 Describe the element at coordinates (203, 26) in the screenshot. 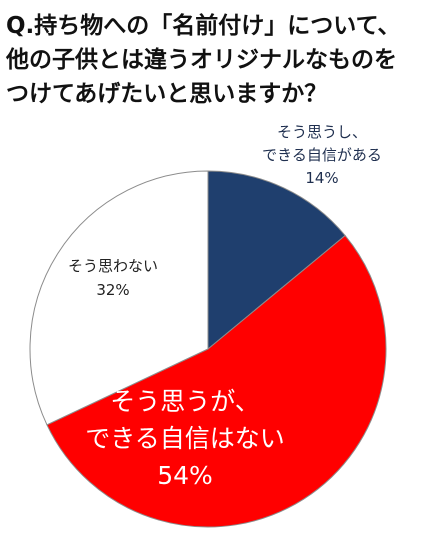

I see `chart-title-line-1: Q.持ち物への「名前付け」について、` at that location.